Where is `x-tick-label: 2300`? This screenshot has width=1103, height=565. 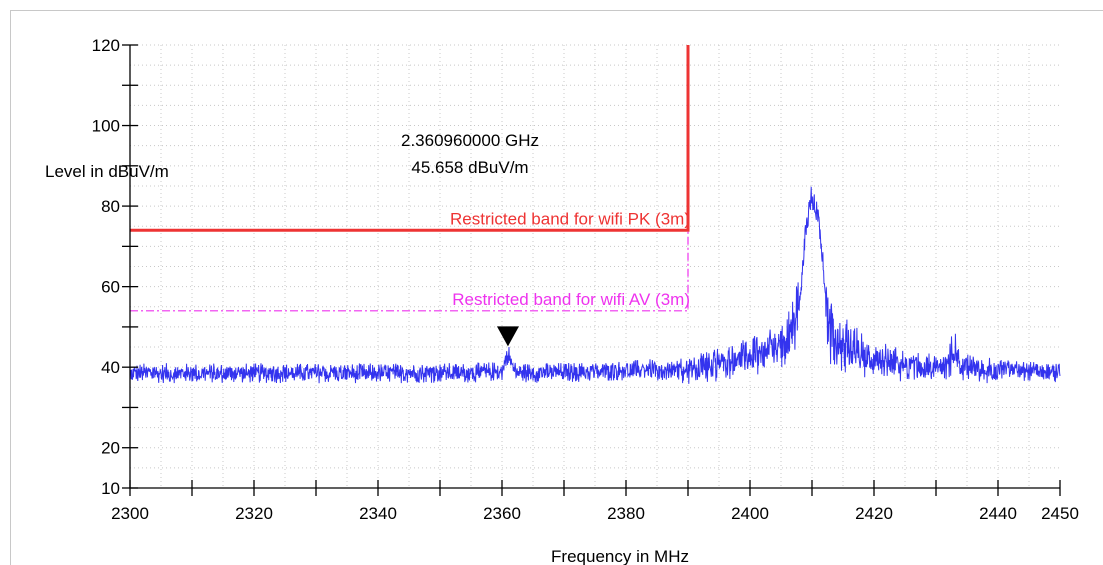
x-tick-label: 2300 is located at coordinates (130, 513).